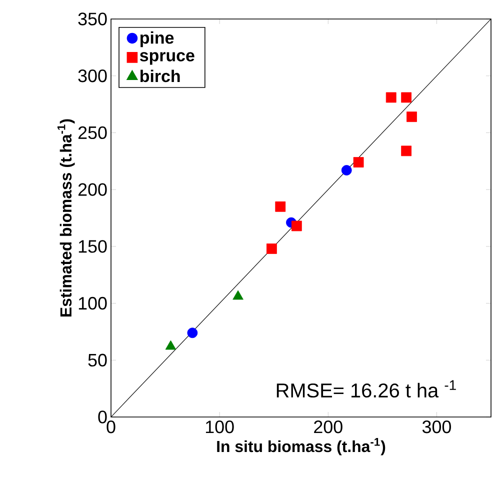 The width and height of the screenshot is (501, 486). I want to click on x-tick-label: 300, so click(436, 427).